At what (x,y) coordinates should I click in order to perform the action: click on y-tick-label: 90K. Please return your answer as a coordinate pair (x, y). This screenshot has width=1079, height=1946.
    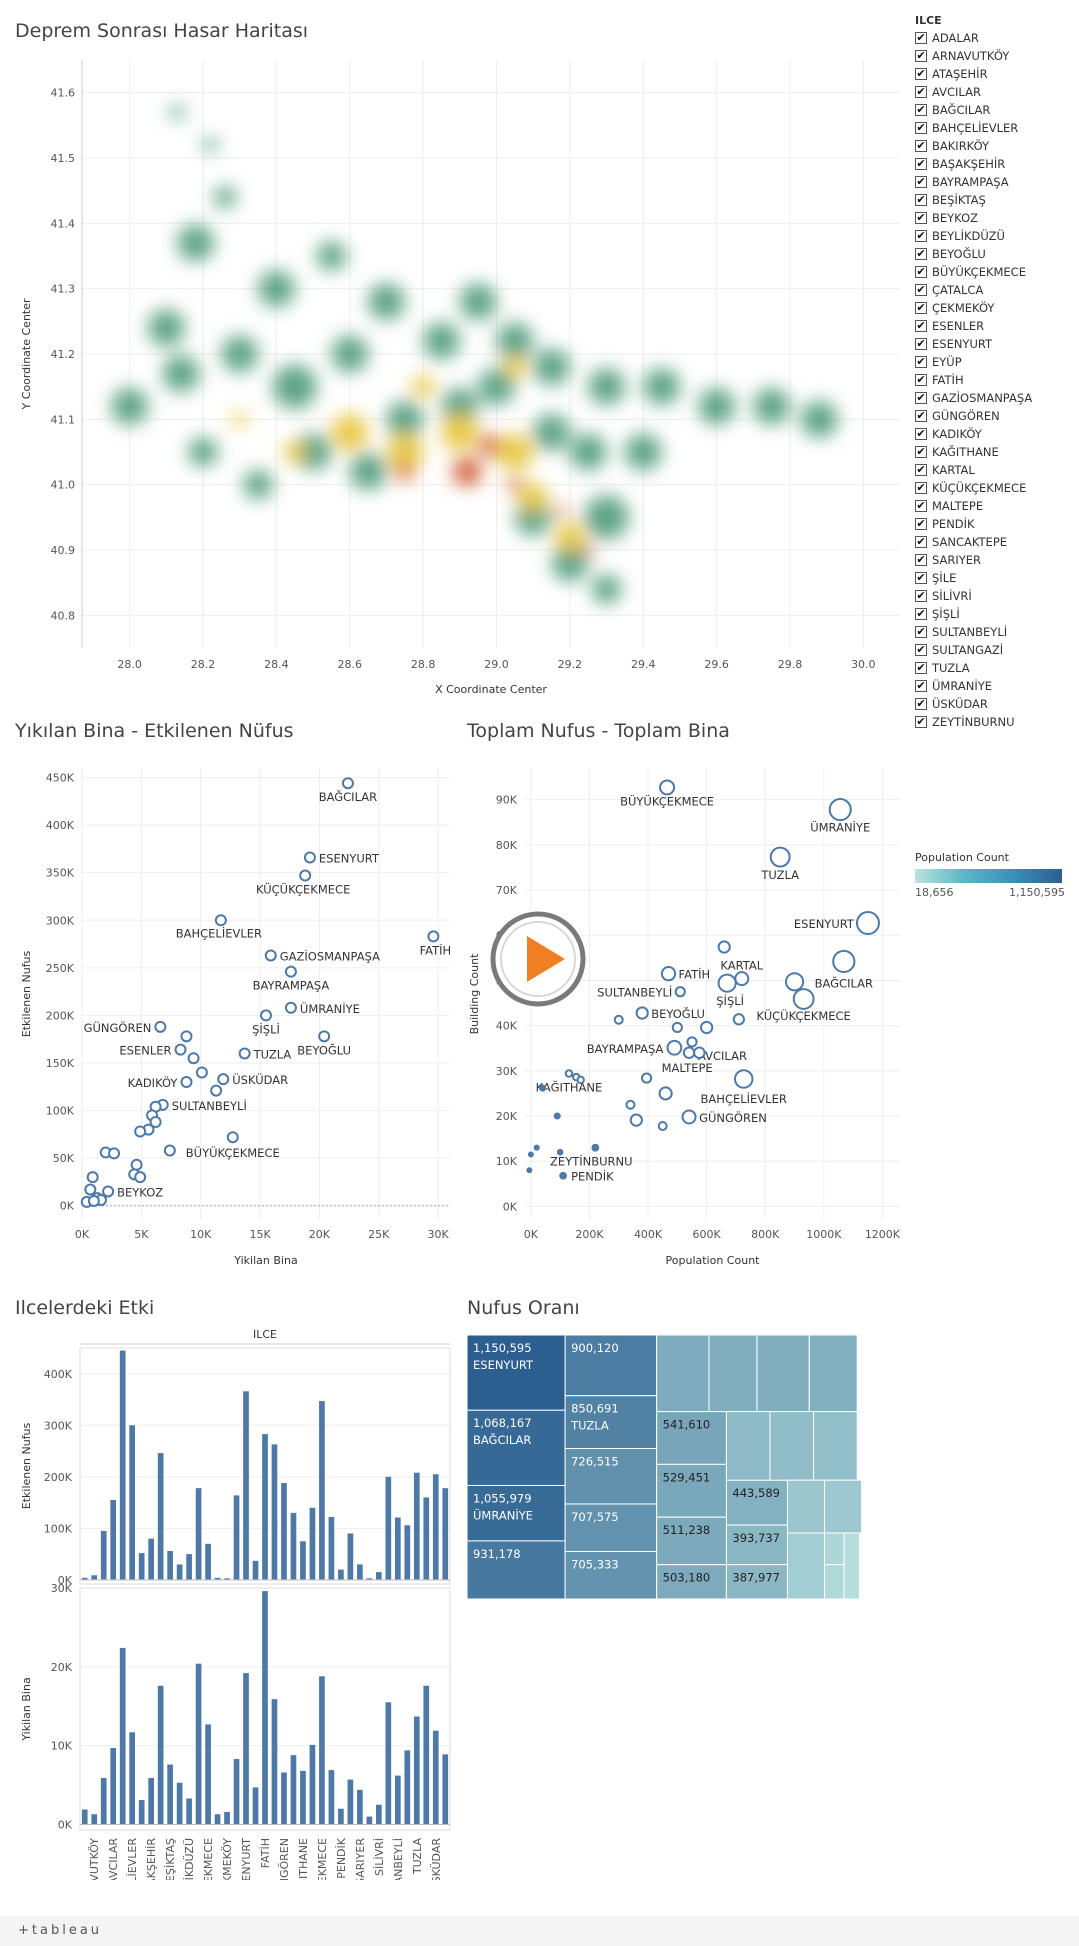
    Looking at the image, I should click on (507, 800).